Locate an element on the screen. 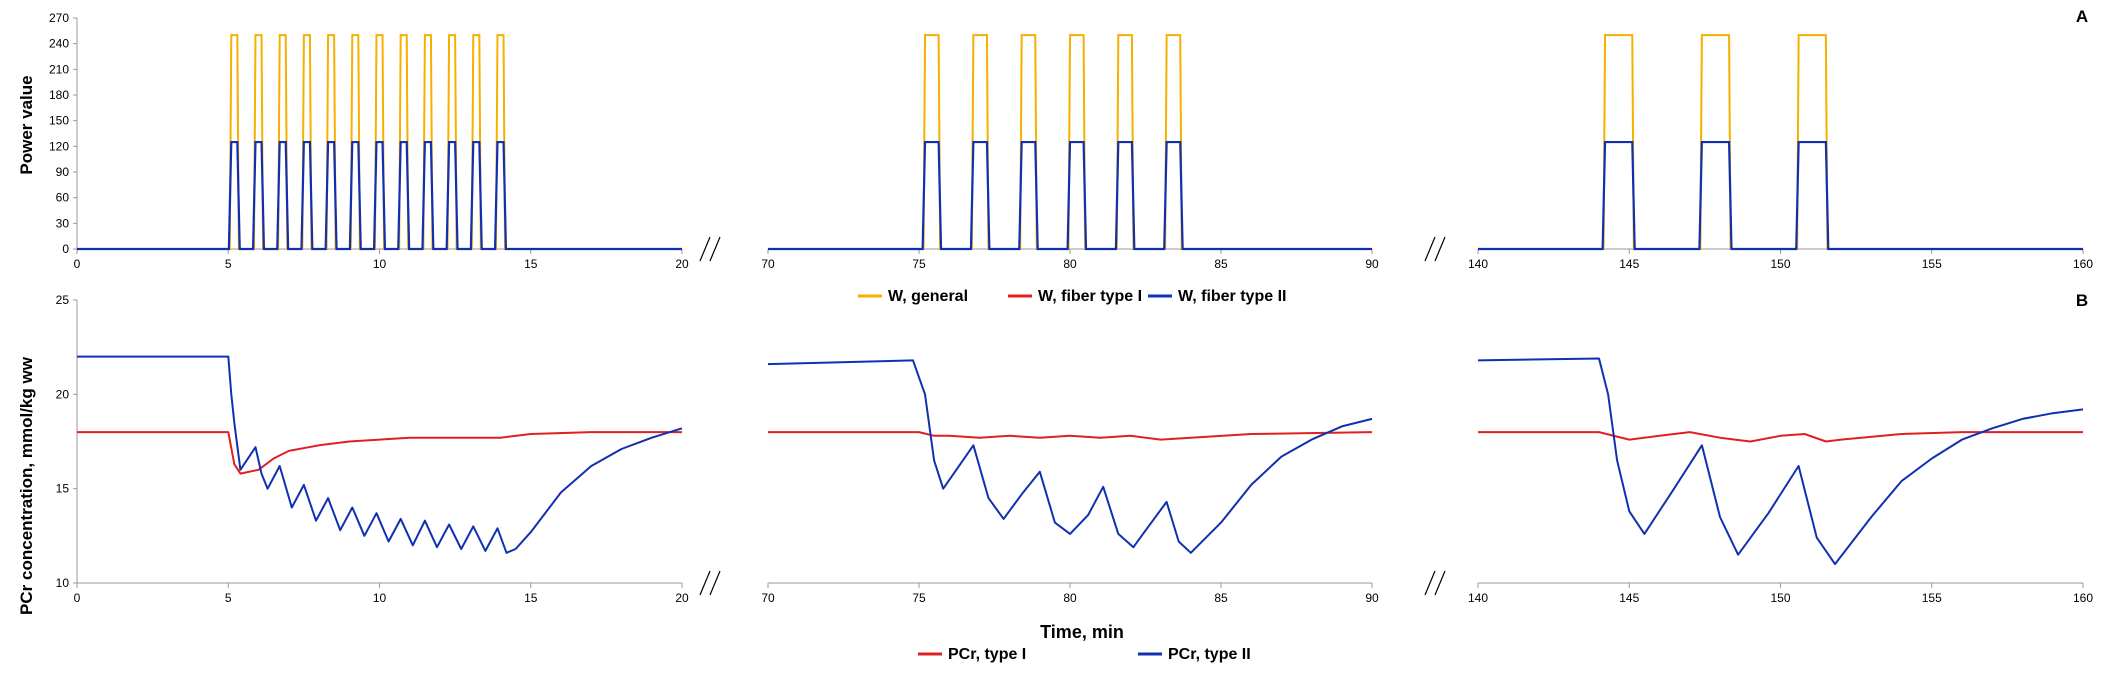 The height and width of the screenshot is (674, 2110). power-y-tick-label: 90 is located at coordinates (63, 172).